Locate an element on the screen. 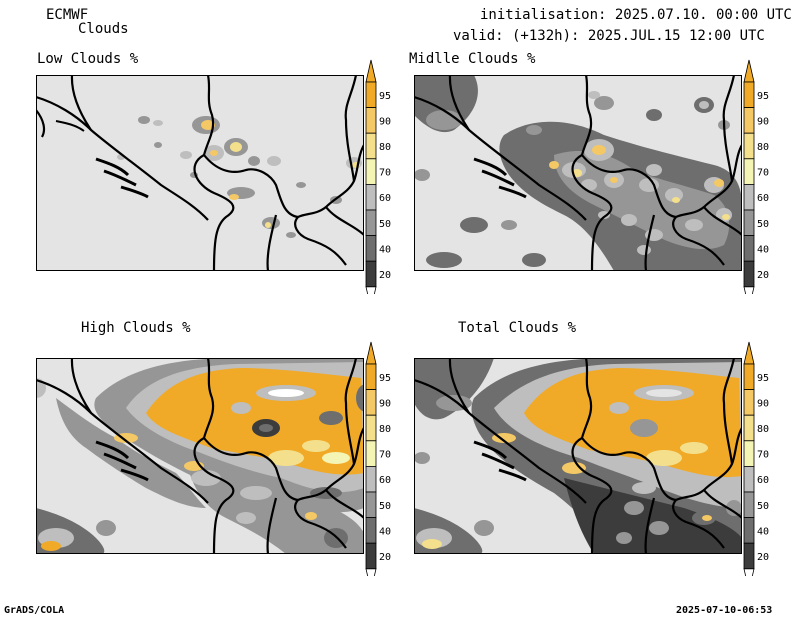 The width and height of the screenshot is (800, 619). product-title: Clouds is located at coordinates (103, 29).